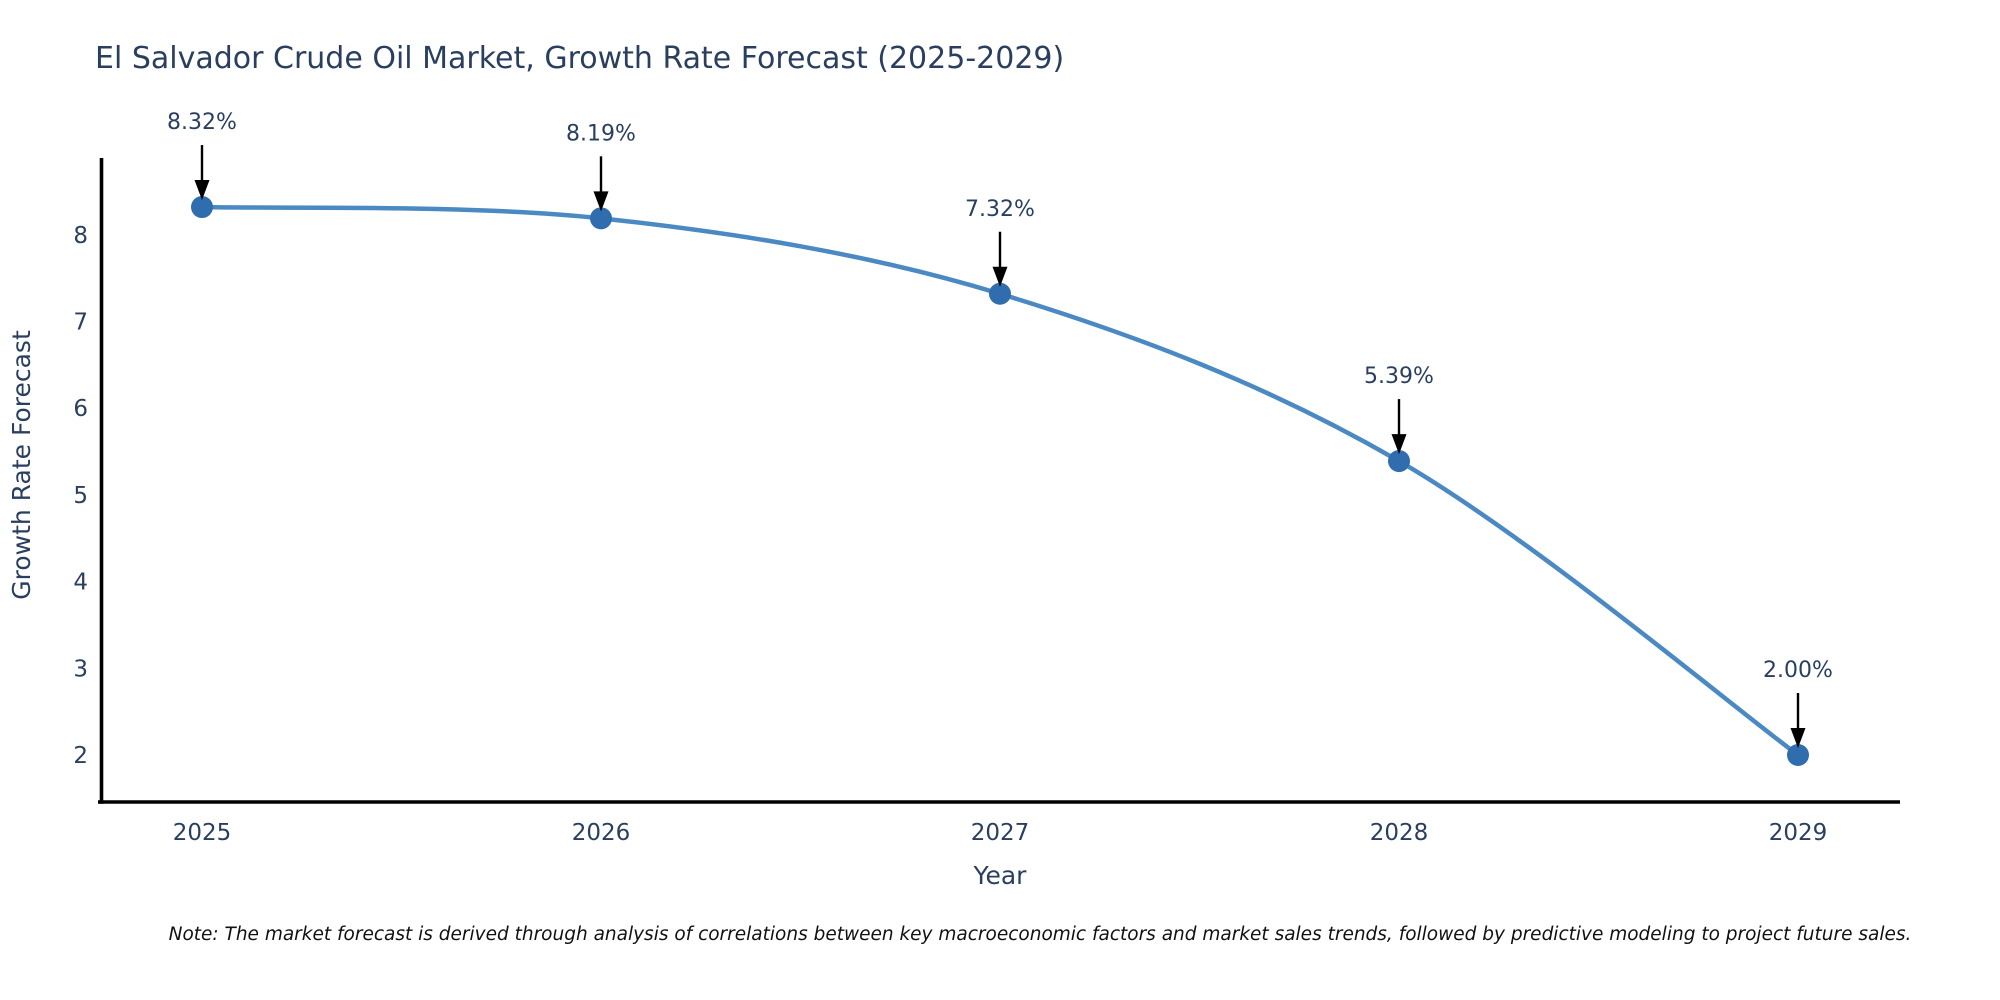 The width and height of the screenshot is (2000, 1000). Describe the element at coordinates (1798, 833) in the screenshot. I see `x-tick-label: 2029` at that location.